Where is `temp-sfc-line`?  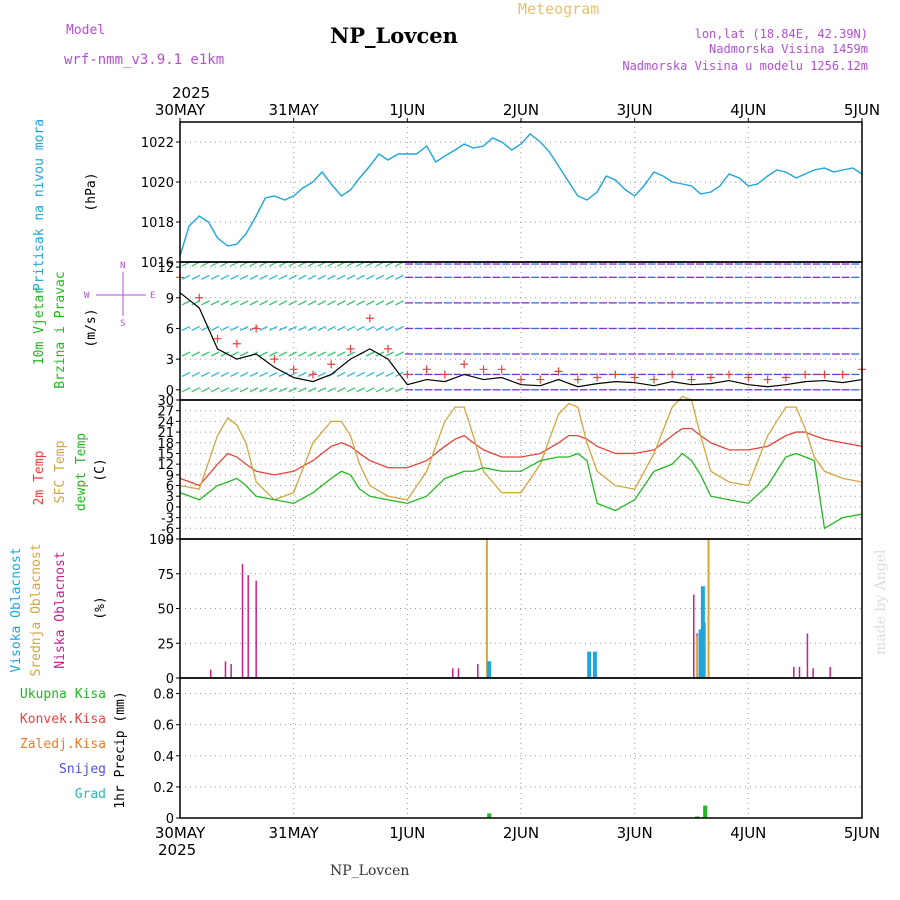 temp-sfc-line is located at coordinates (521, 448).